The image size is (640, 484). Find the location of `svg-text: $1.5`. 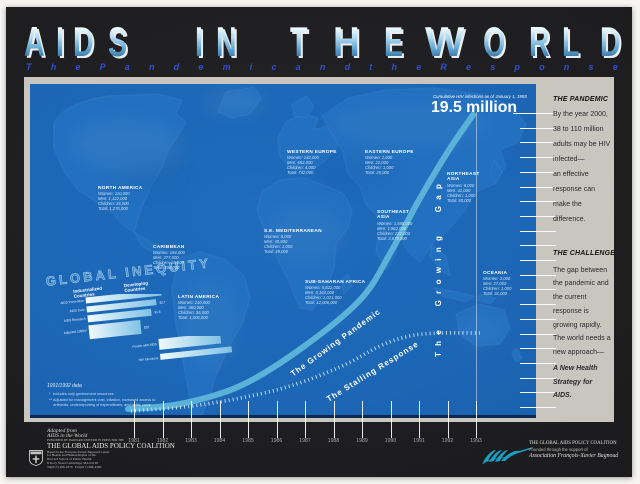

svg-text: $1.5 is located at coordinates (167, 294).